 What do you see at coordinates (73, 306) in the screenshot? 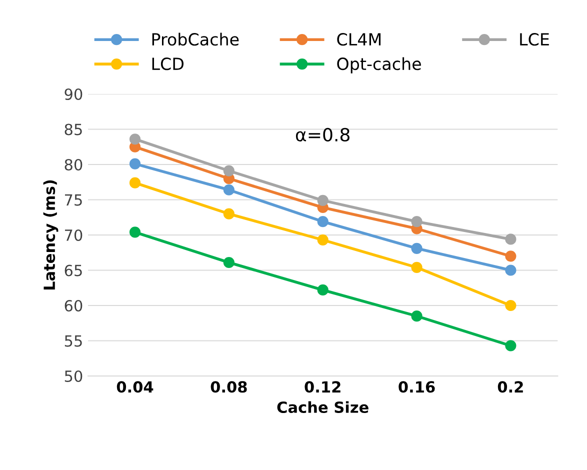
I see `y-tick-label: 60` at bounding box center [73, 306].